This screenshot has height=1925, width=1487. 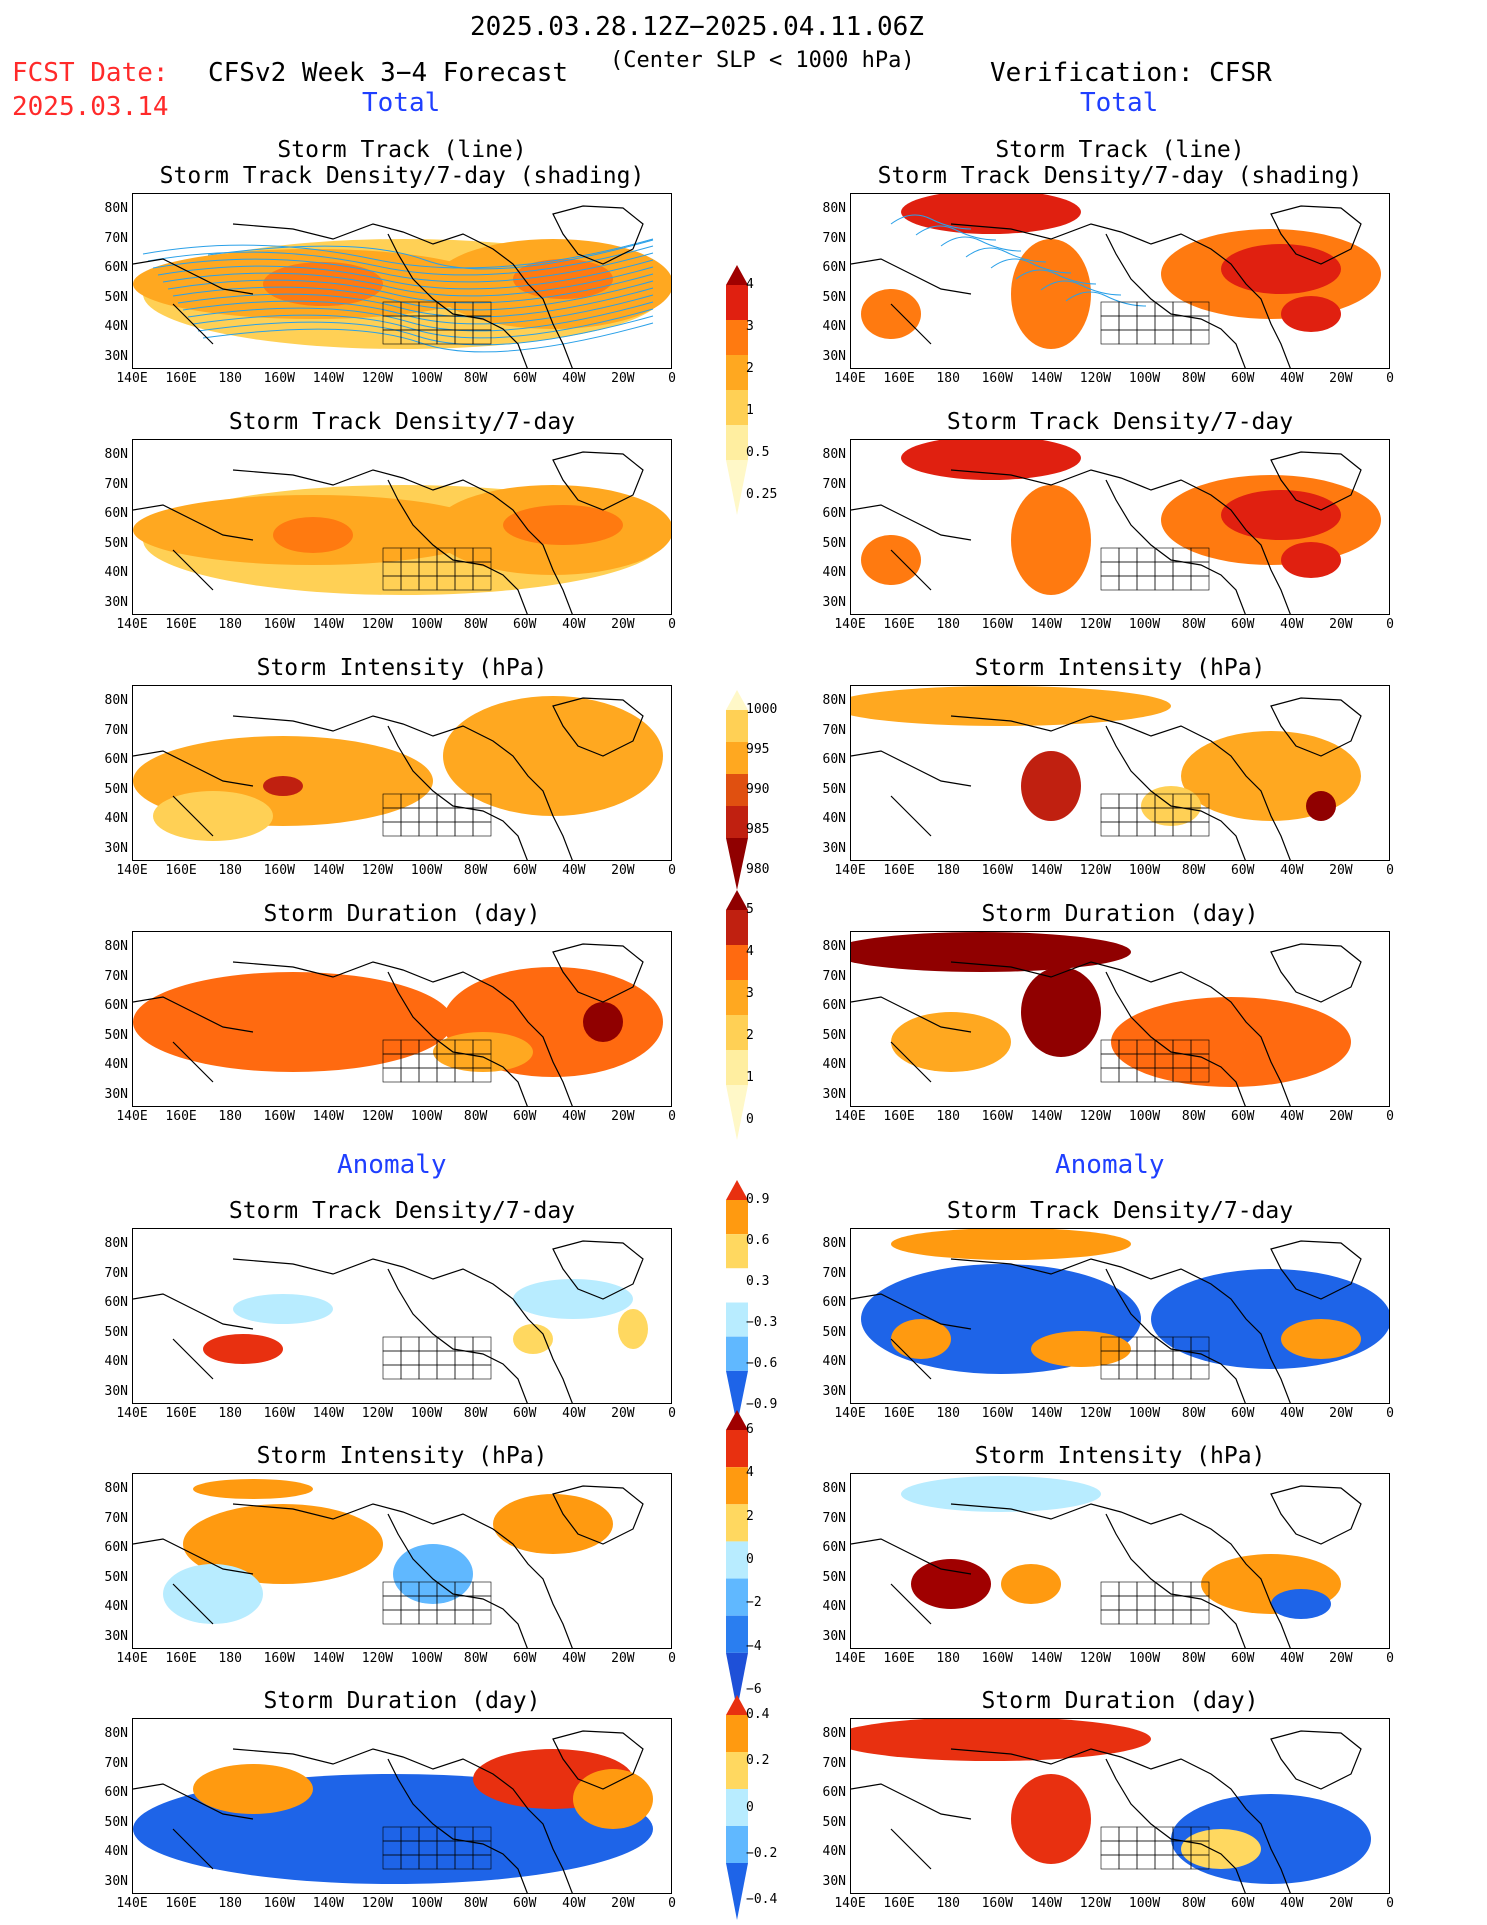 I want to click on colorbar-label: 0.4, so click(x=758, y=1714).